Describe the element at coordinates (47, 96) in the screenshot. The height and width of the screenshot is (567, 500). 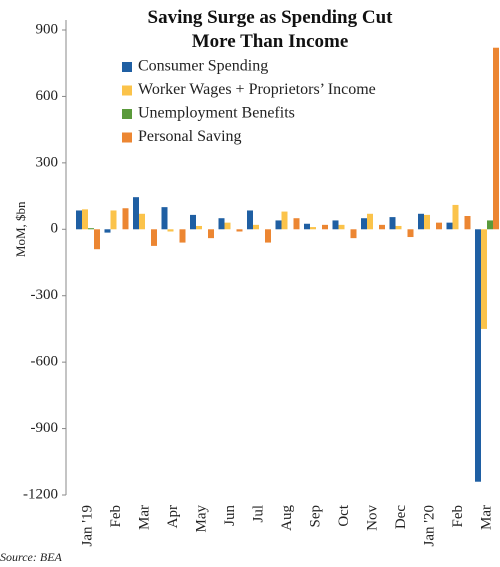
I see `y-tick-label: 600` at that location.